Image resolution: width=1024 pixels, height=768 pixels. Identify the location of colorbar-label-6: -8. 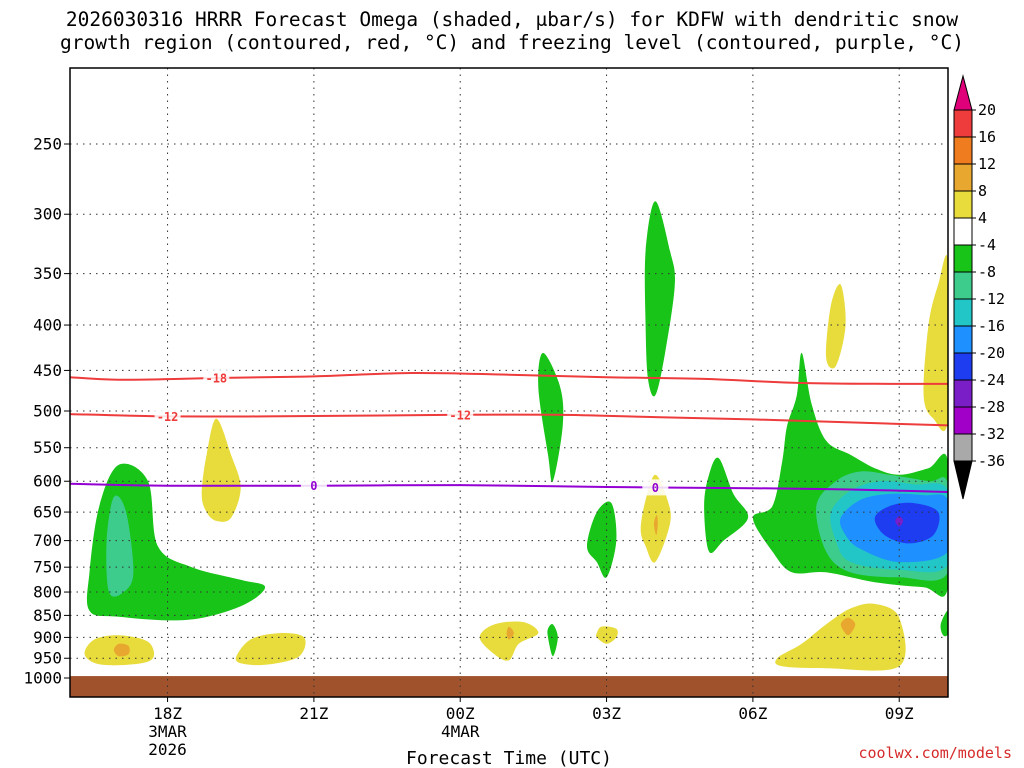
(987, 272).